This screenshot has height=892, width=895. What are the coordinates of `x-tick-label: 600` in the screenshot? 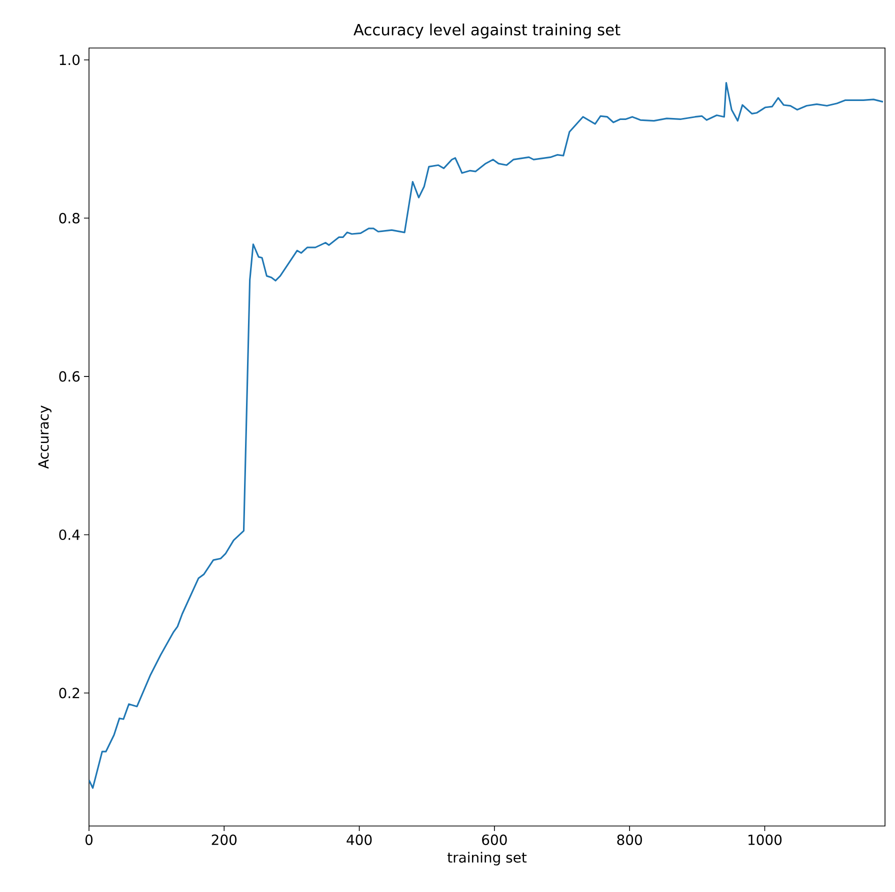 It's located at (494, 840).